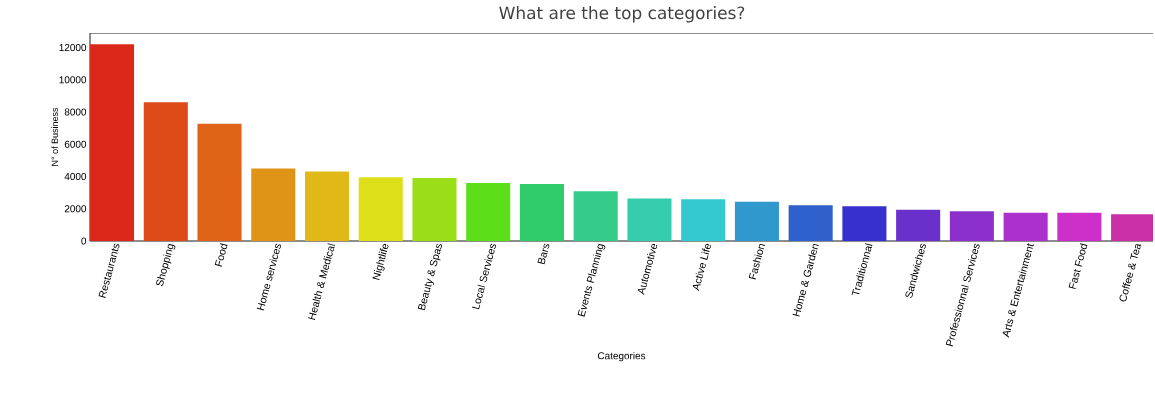 The height and width of the screenshot is (417, 1155). What do you see at coordinates (75, 176) in the screenshot?
I see `y-tick-label: 4000` at bounding box center [75, 176].